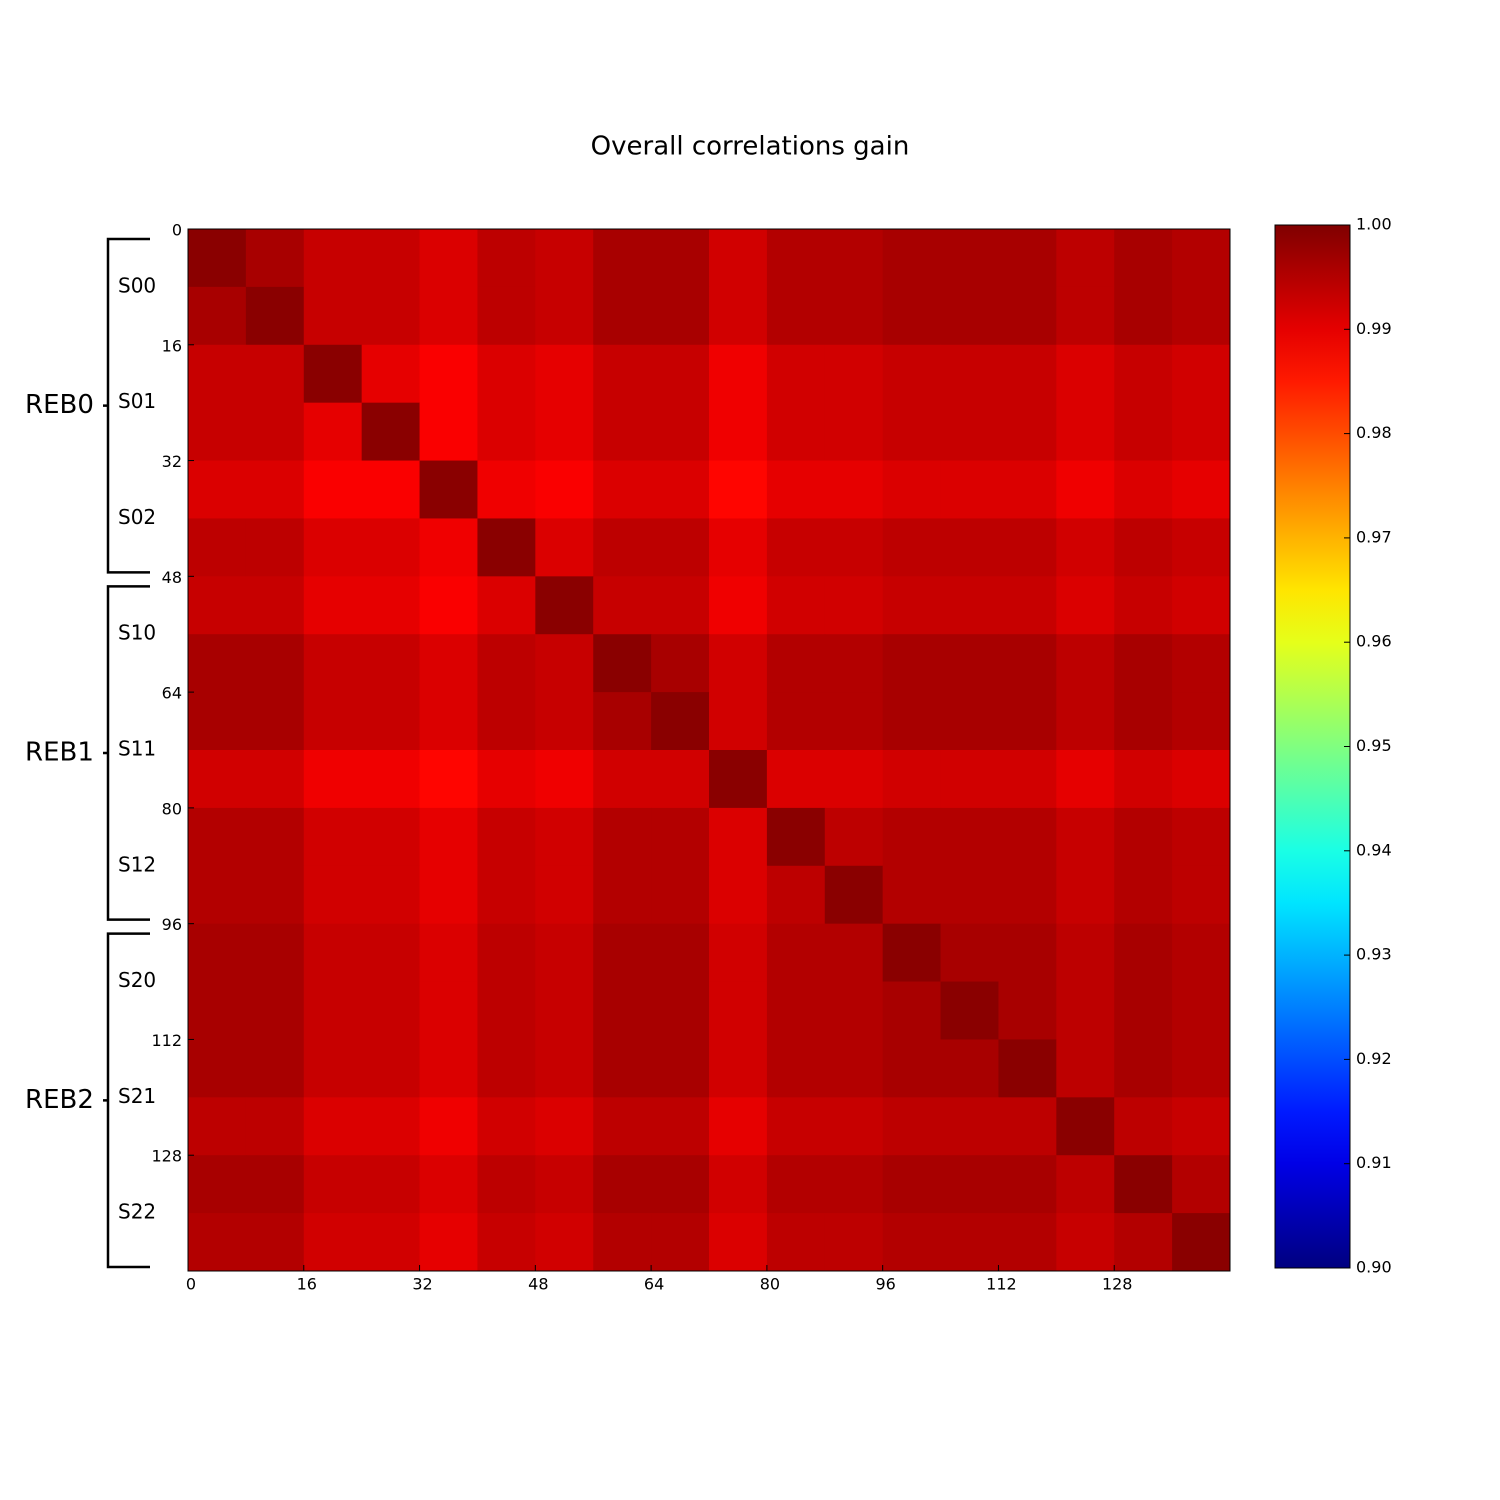  What do you see at coordinates (126, 1100) in the screenshot?
I see `group-bracket` at bounding box center [126, 1100].